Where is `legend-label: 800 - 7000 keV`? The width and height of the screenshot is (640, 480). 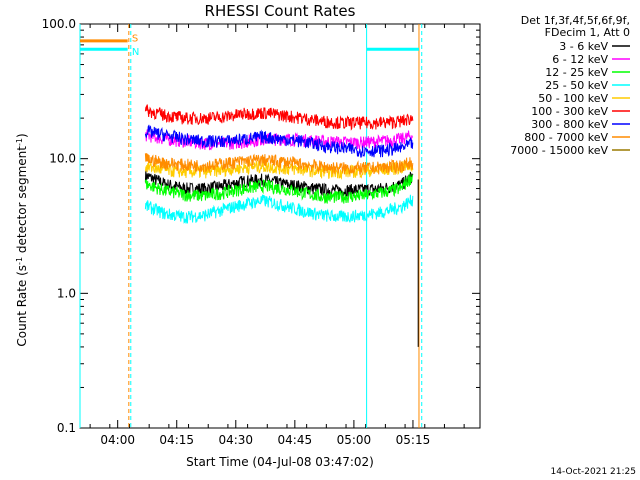 legend-label: 800 - 7000 keV is located at coordinates (566, 137).